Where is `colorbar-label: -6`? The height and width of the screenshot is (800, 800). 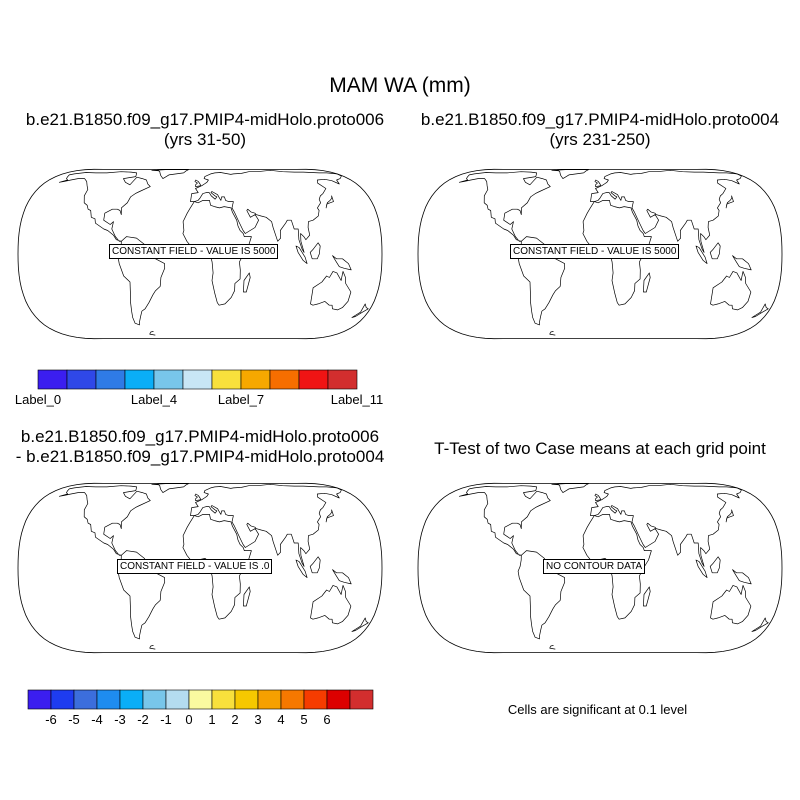
colorbar-label: -6 is located at coordinates (51, 719).